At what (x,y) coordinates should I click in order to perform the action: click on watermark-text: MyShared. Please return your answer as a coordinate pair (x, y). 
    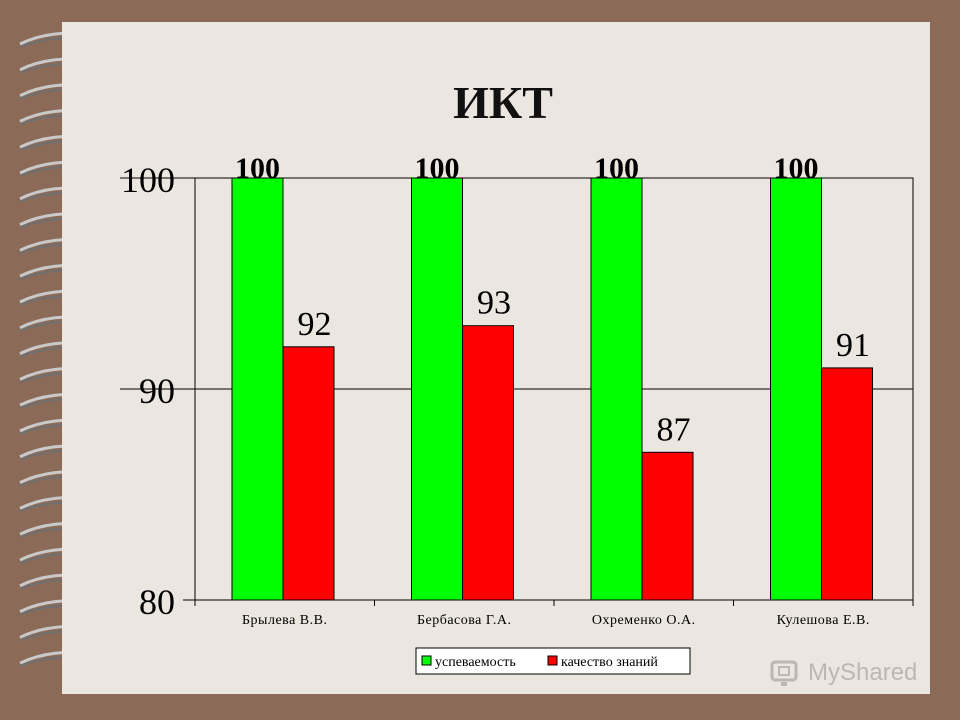
    Looking at the image, I should click on (863, 672).